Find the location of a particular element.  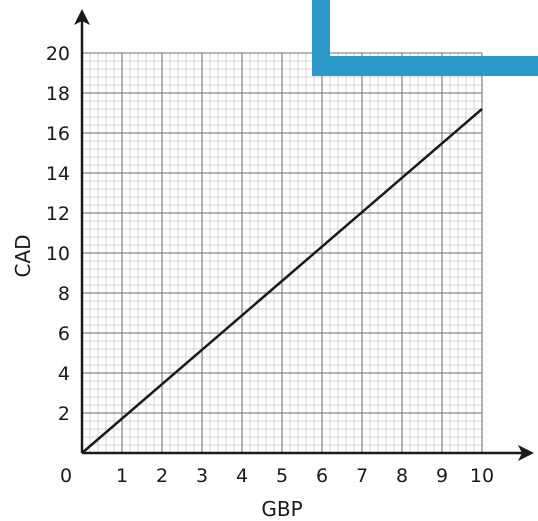

y-tick-label: 8 is located at coordinates (64, 294).